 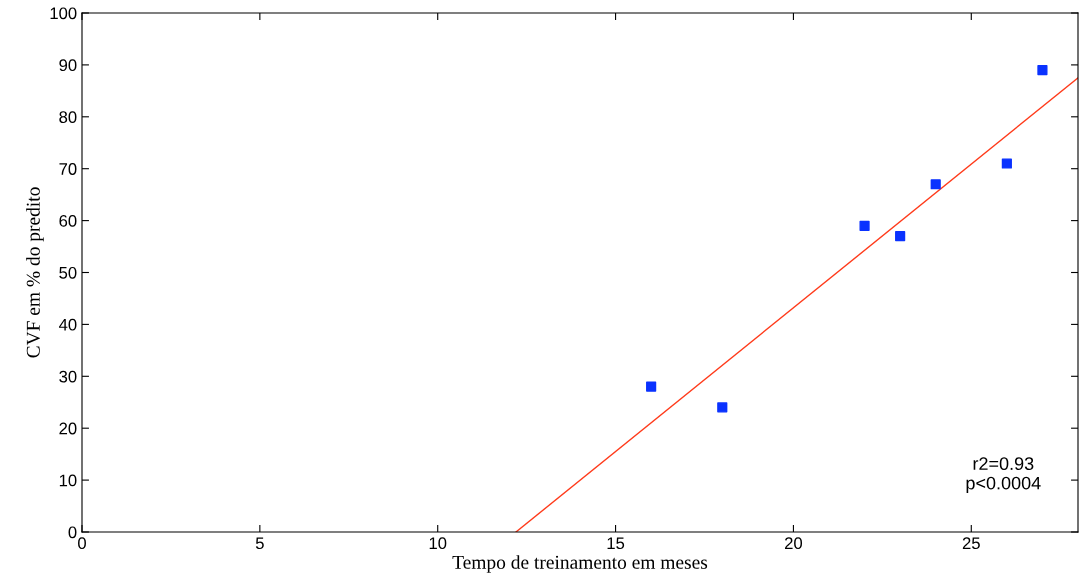 What do you see at coordinates (68, 428) in the screenshot?
I see `y-tick-label: 20` at bounding box center [68, 428].